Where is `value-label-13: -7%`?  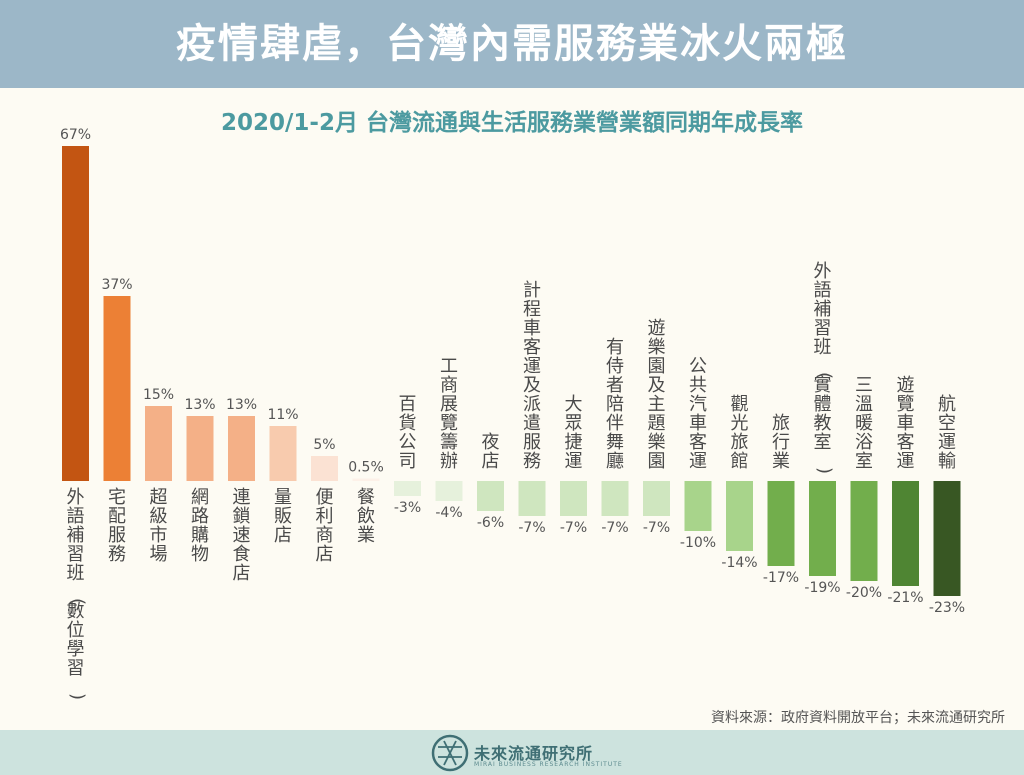 value-label-13: -7% is located at coordinates (614, 528).